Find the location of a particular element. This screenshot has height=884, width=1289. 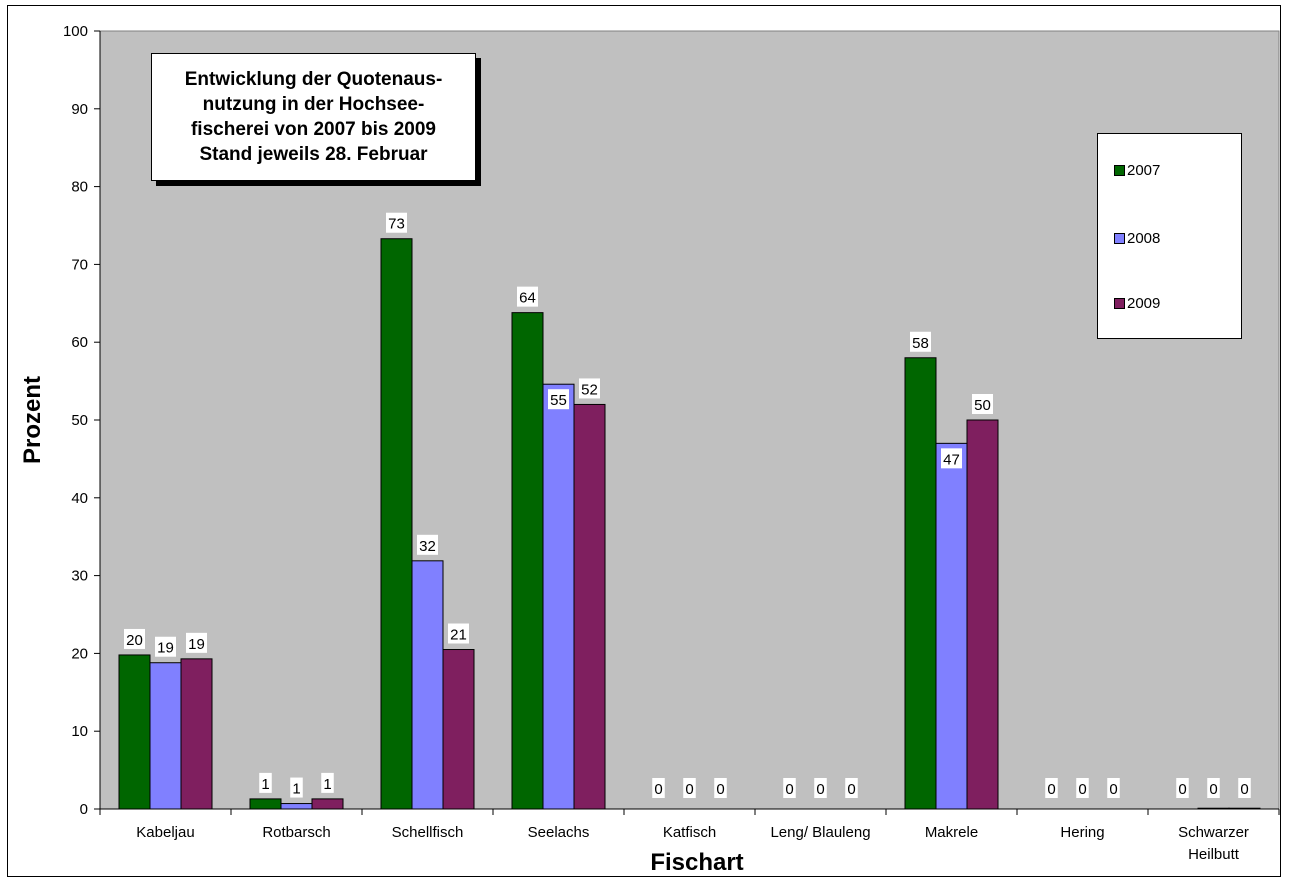

chart-title-line: Stand jeweils 28. Februar is located at coordinates (313, 154).